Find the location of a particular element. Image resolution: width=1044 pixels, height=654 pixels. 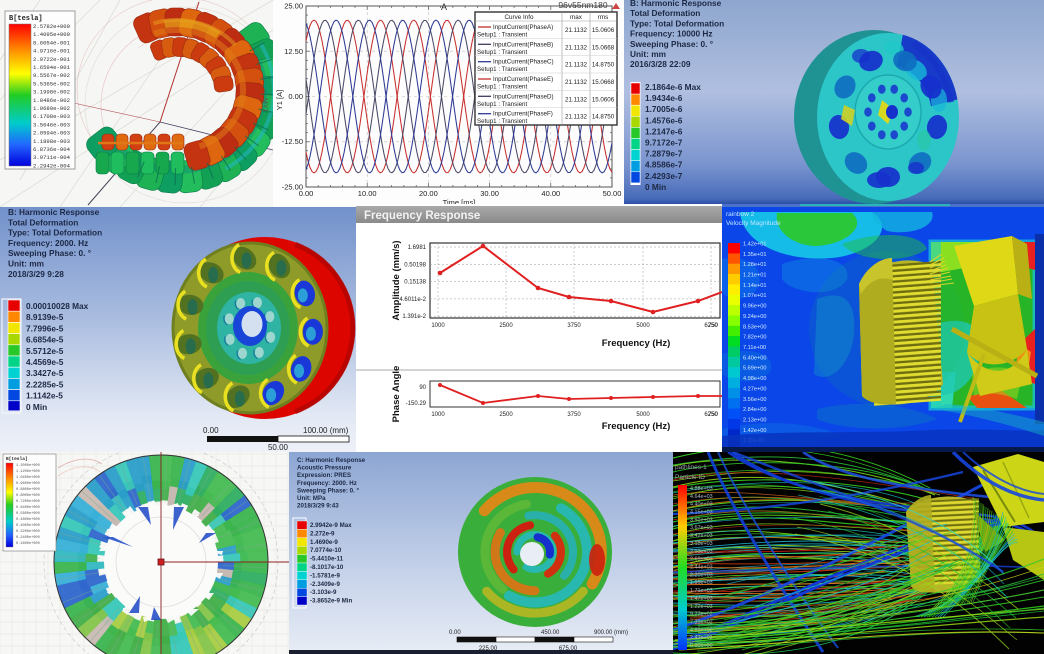

svg-text: 225.00 is located at coordinates (488, 649).